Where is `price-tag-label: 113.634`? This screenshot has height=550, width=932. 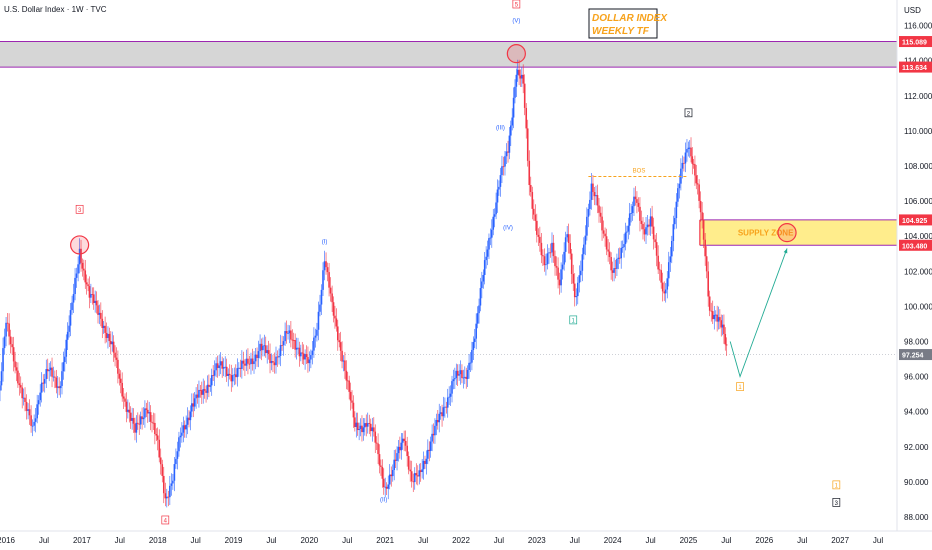 price-tag-label: 113.634 is located at coordinates (914, 68).